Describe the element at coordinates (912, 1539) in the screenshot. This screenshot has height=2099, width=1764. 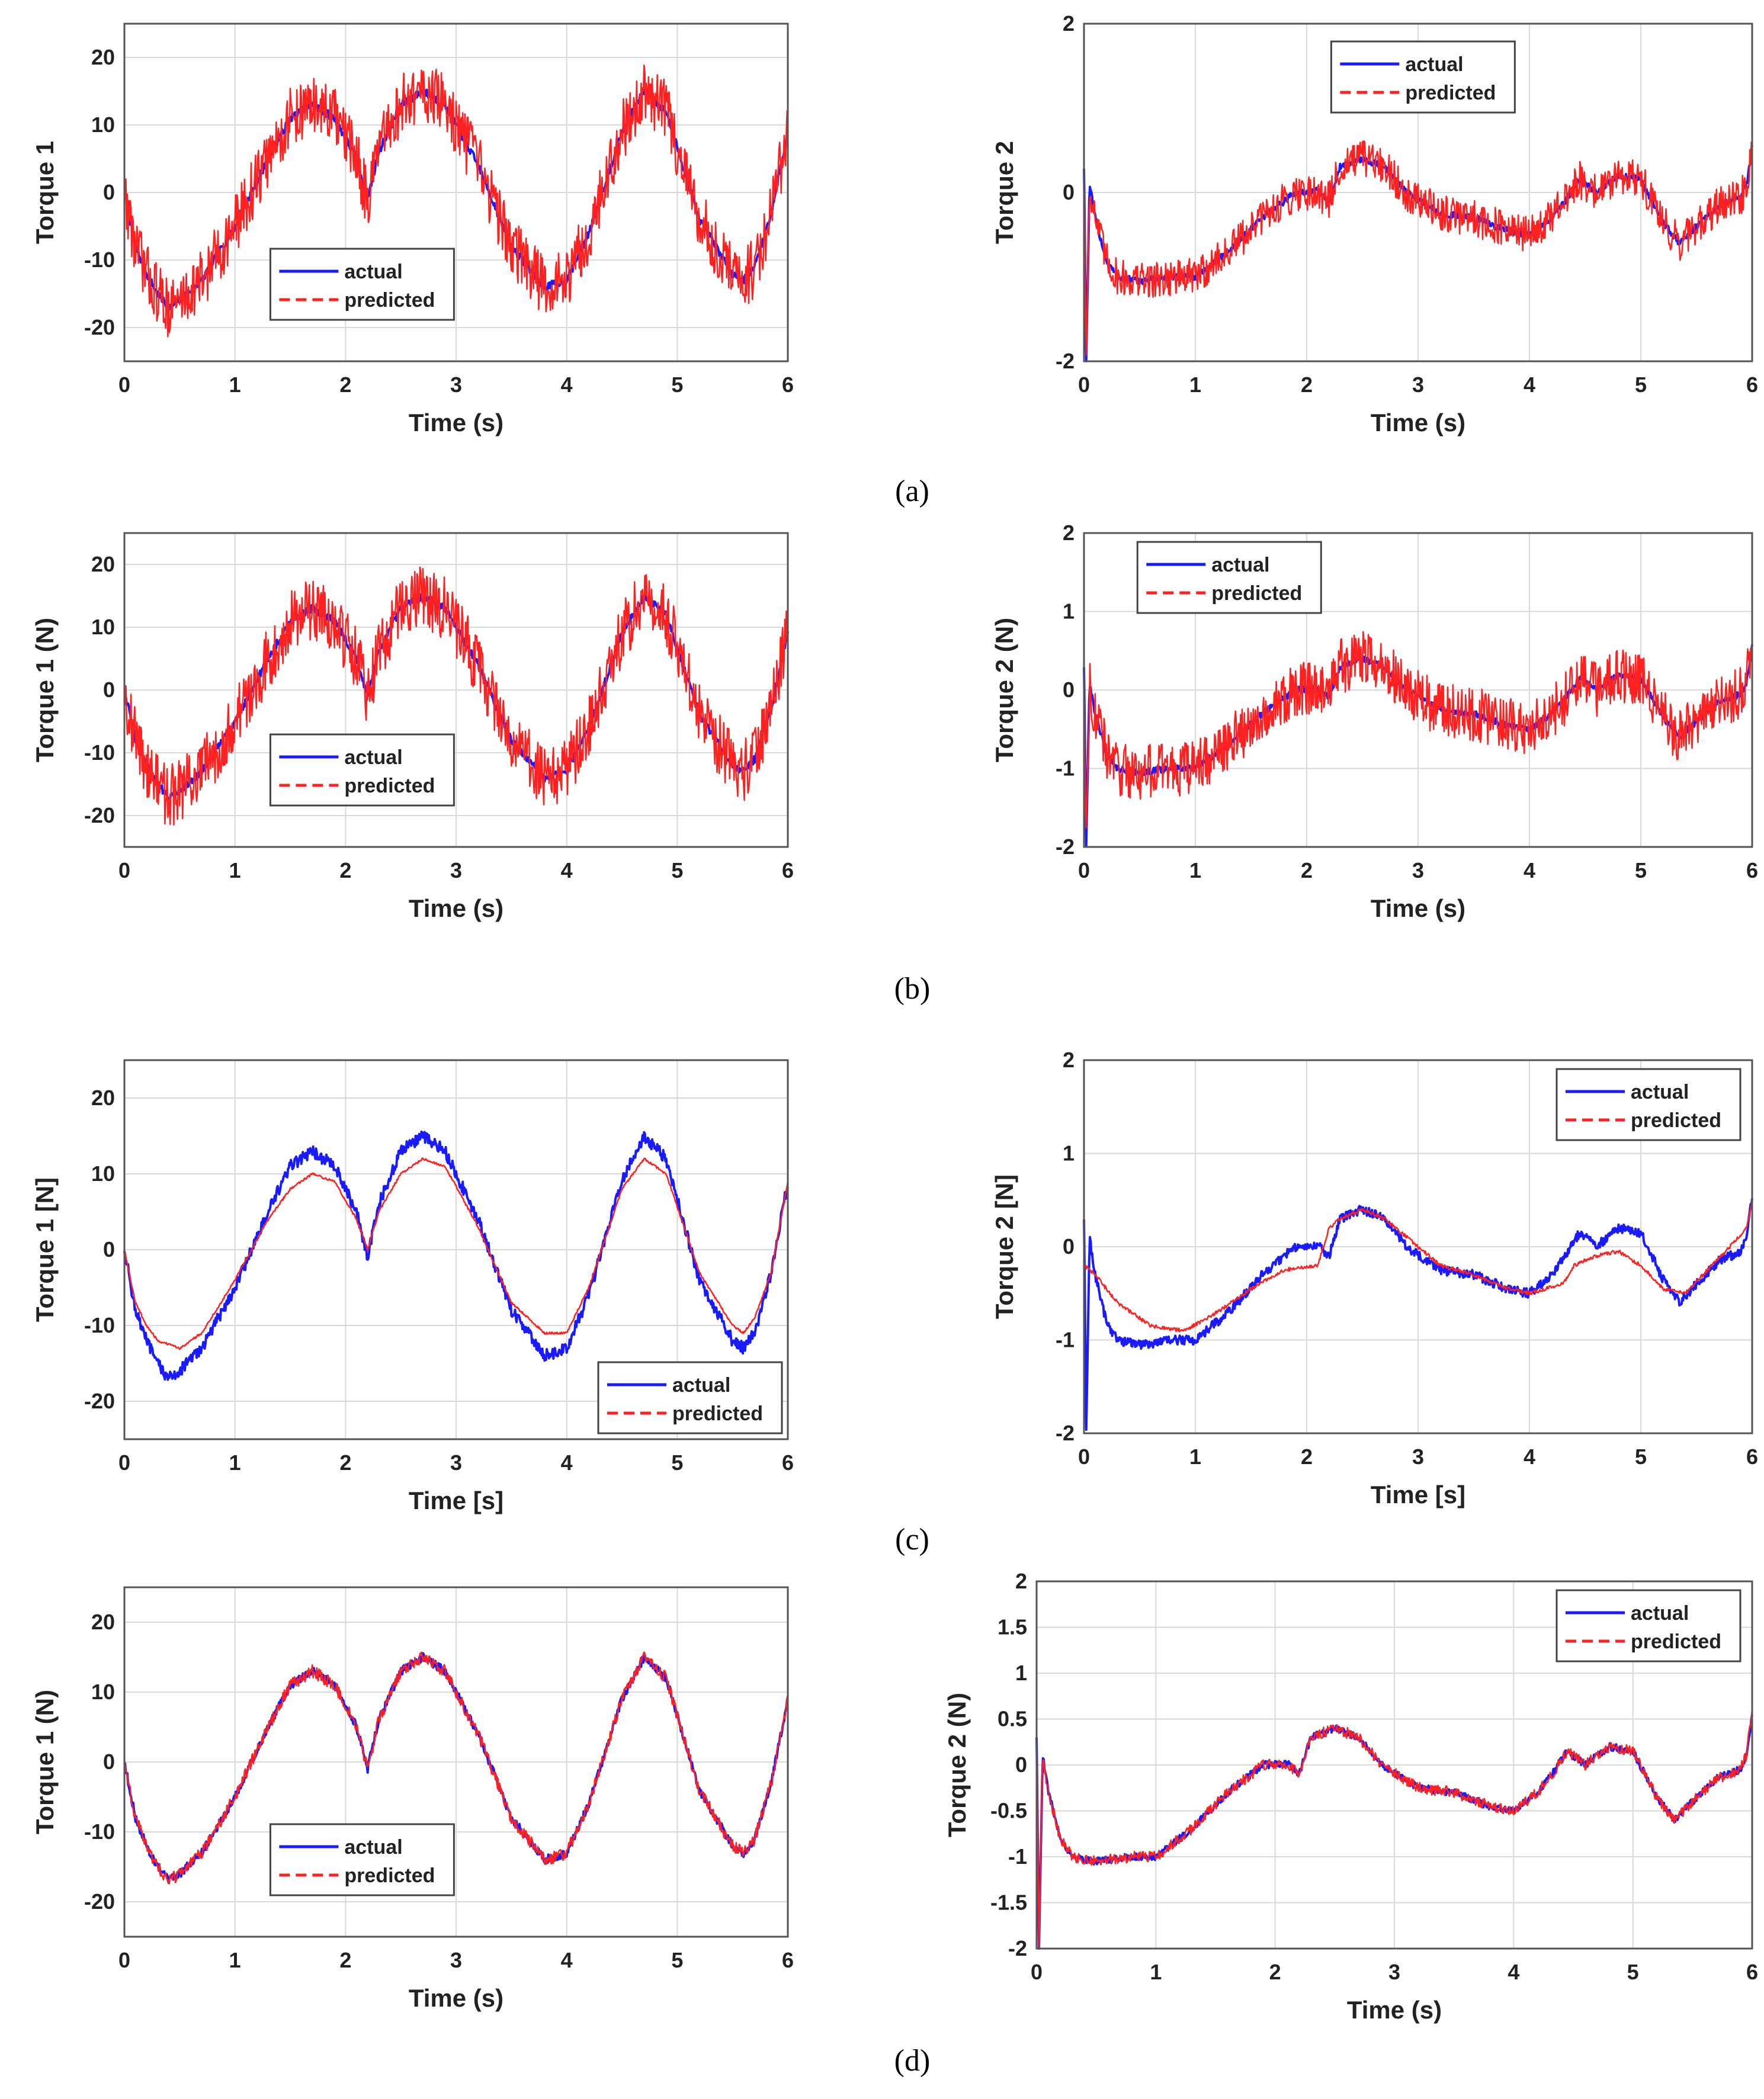
I see `caption-c: (c)` at that location.